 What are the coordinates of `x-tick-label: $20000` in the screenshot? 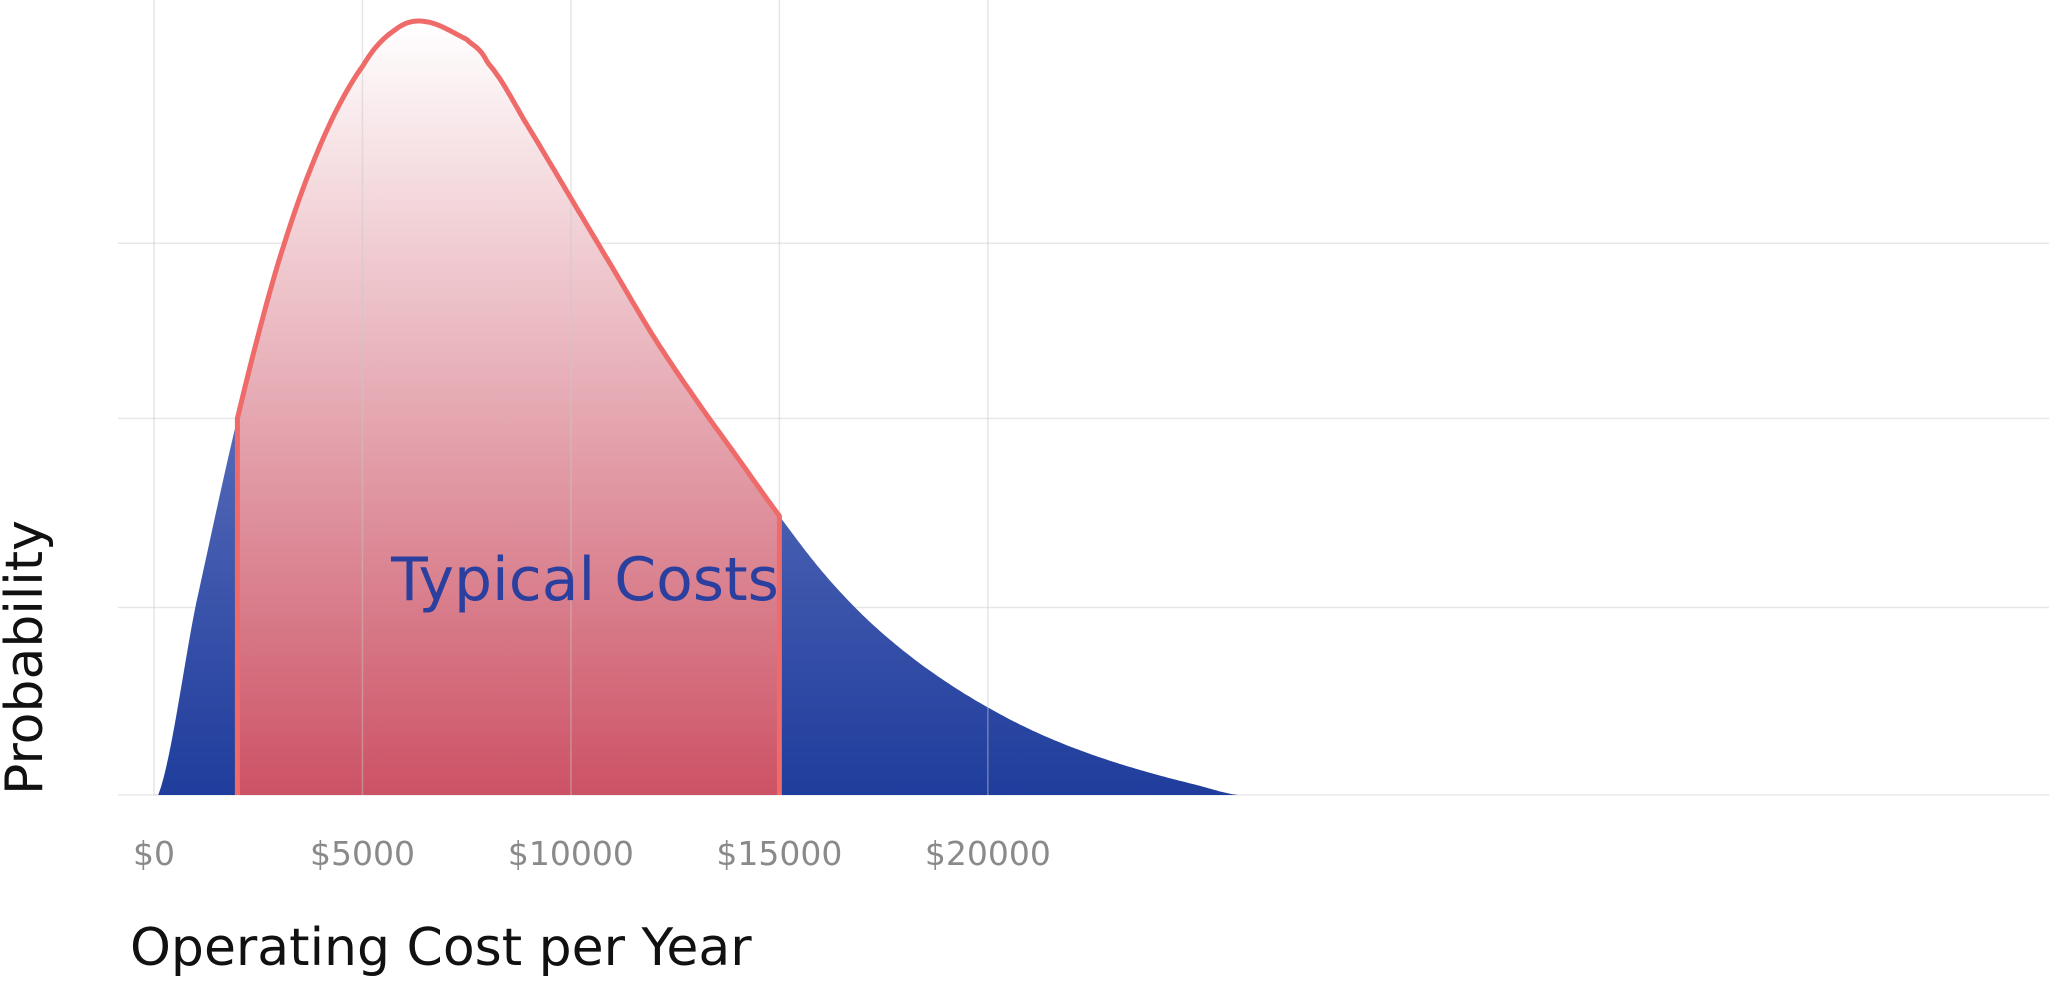 It's located at (988, 853).